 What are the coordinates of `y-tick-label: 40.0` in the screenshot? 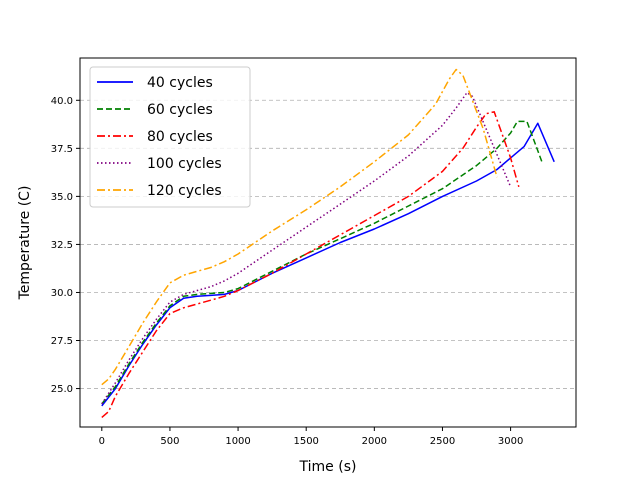 It's located at (62, 101).